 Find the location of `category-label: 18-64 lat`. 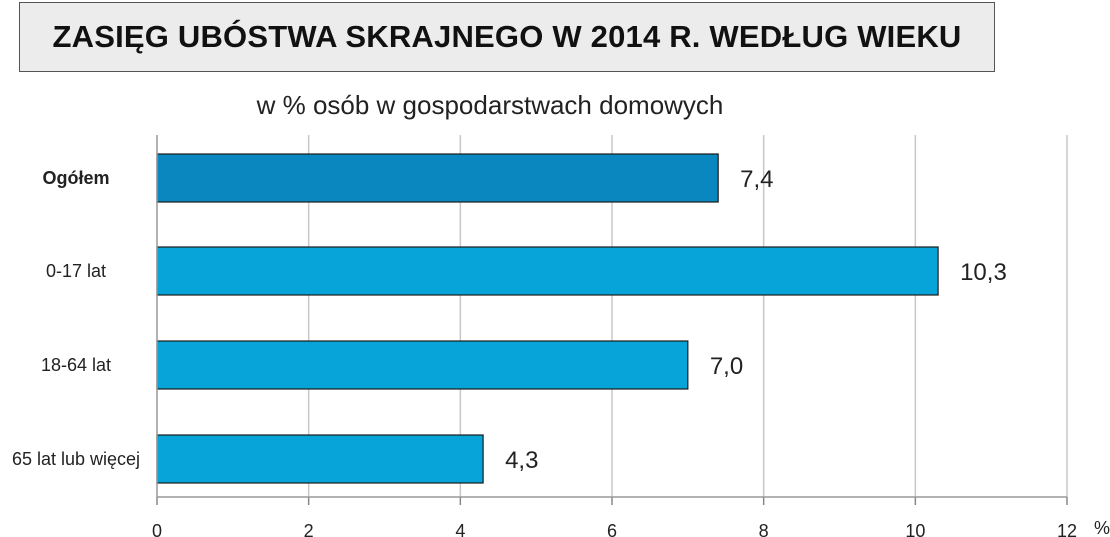

category-label: 18-64 lat is located at coordinates (76, 365).